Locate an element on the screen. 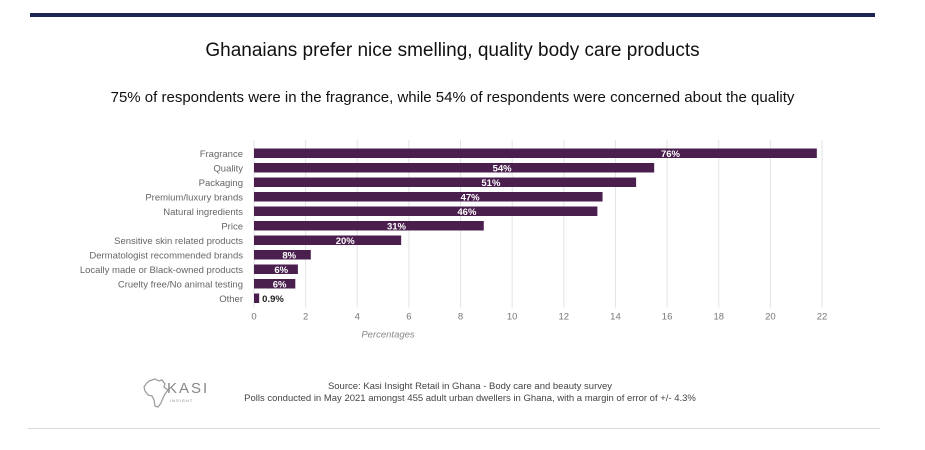 The image size is (925, 450). x-tick-label: 4 is located at coordinates (357, 317).